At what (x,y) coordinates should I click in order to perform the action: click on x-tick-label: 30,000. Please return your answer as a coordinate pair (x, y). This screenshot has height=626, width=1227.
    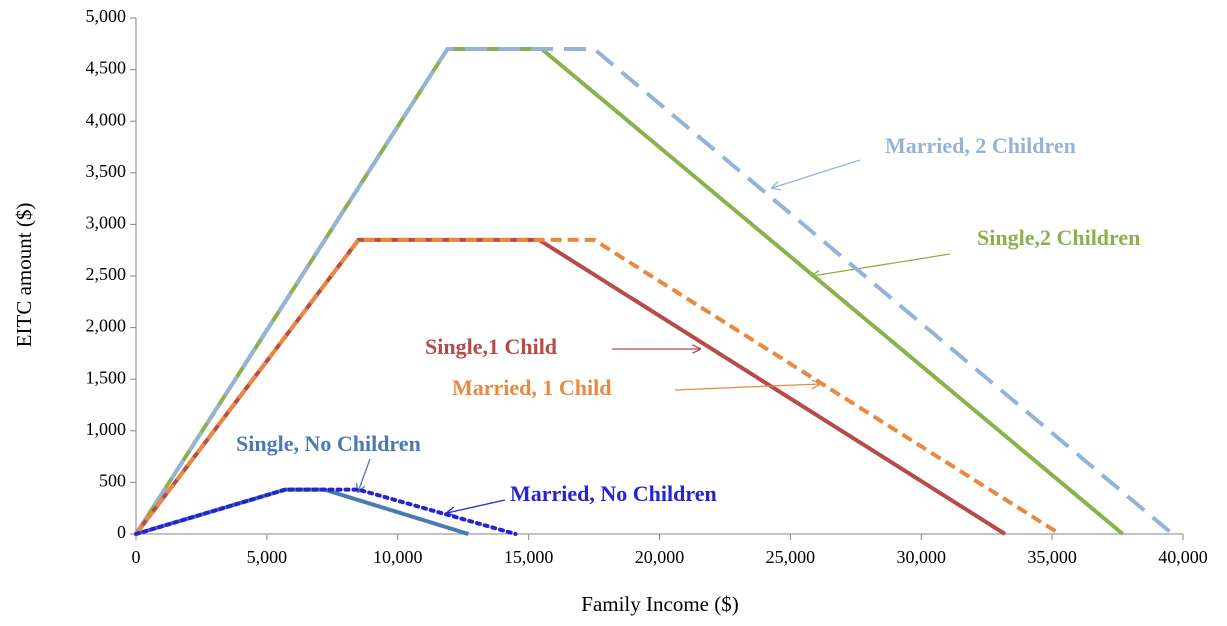
    Looking at the image, I should click on (922, 557).